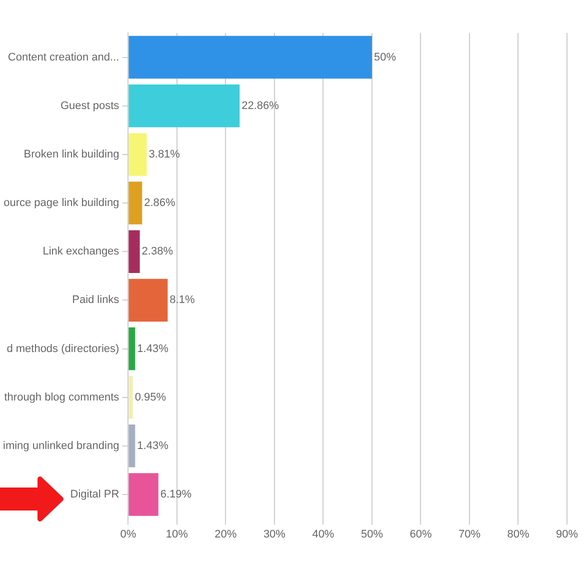 The width and height of the screenshot is (585, 563). I want to click on data-label: 6.19%, so click(176, 494).